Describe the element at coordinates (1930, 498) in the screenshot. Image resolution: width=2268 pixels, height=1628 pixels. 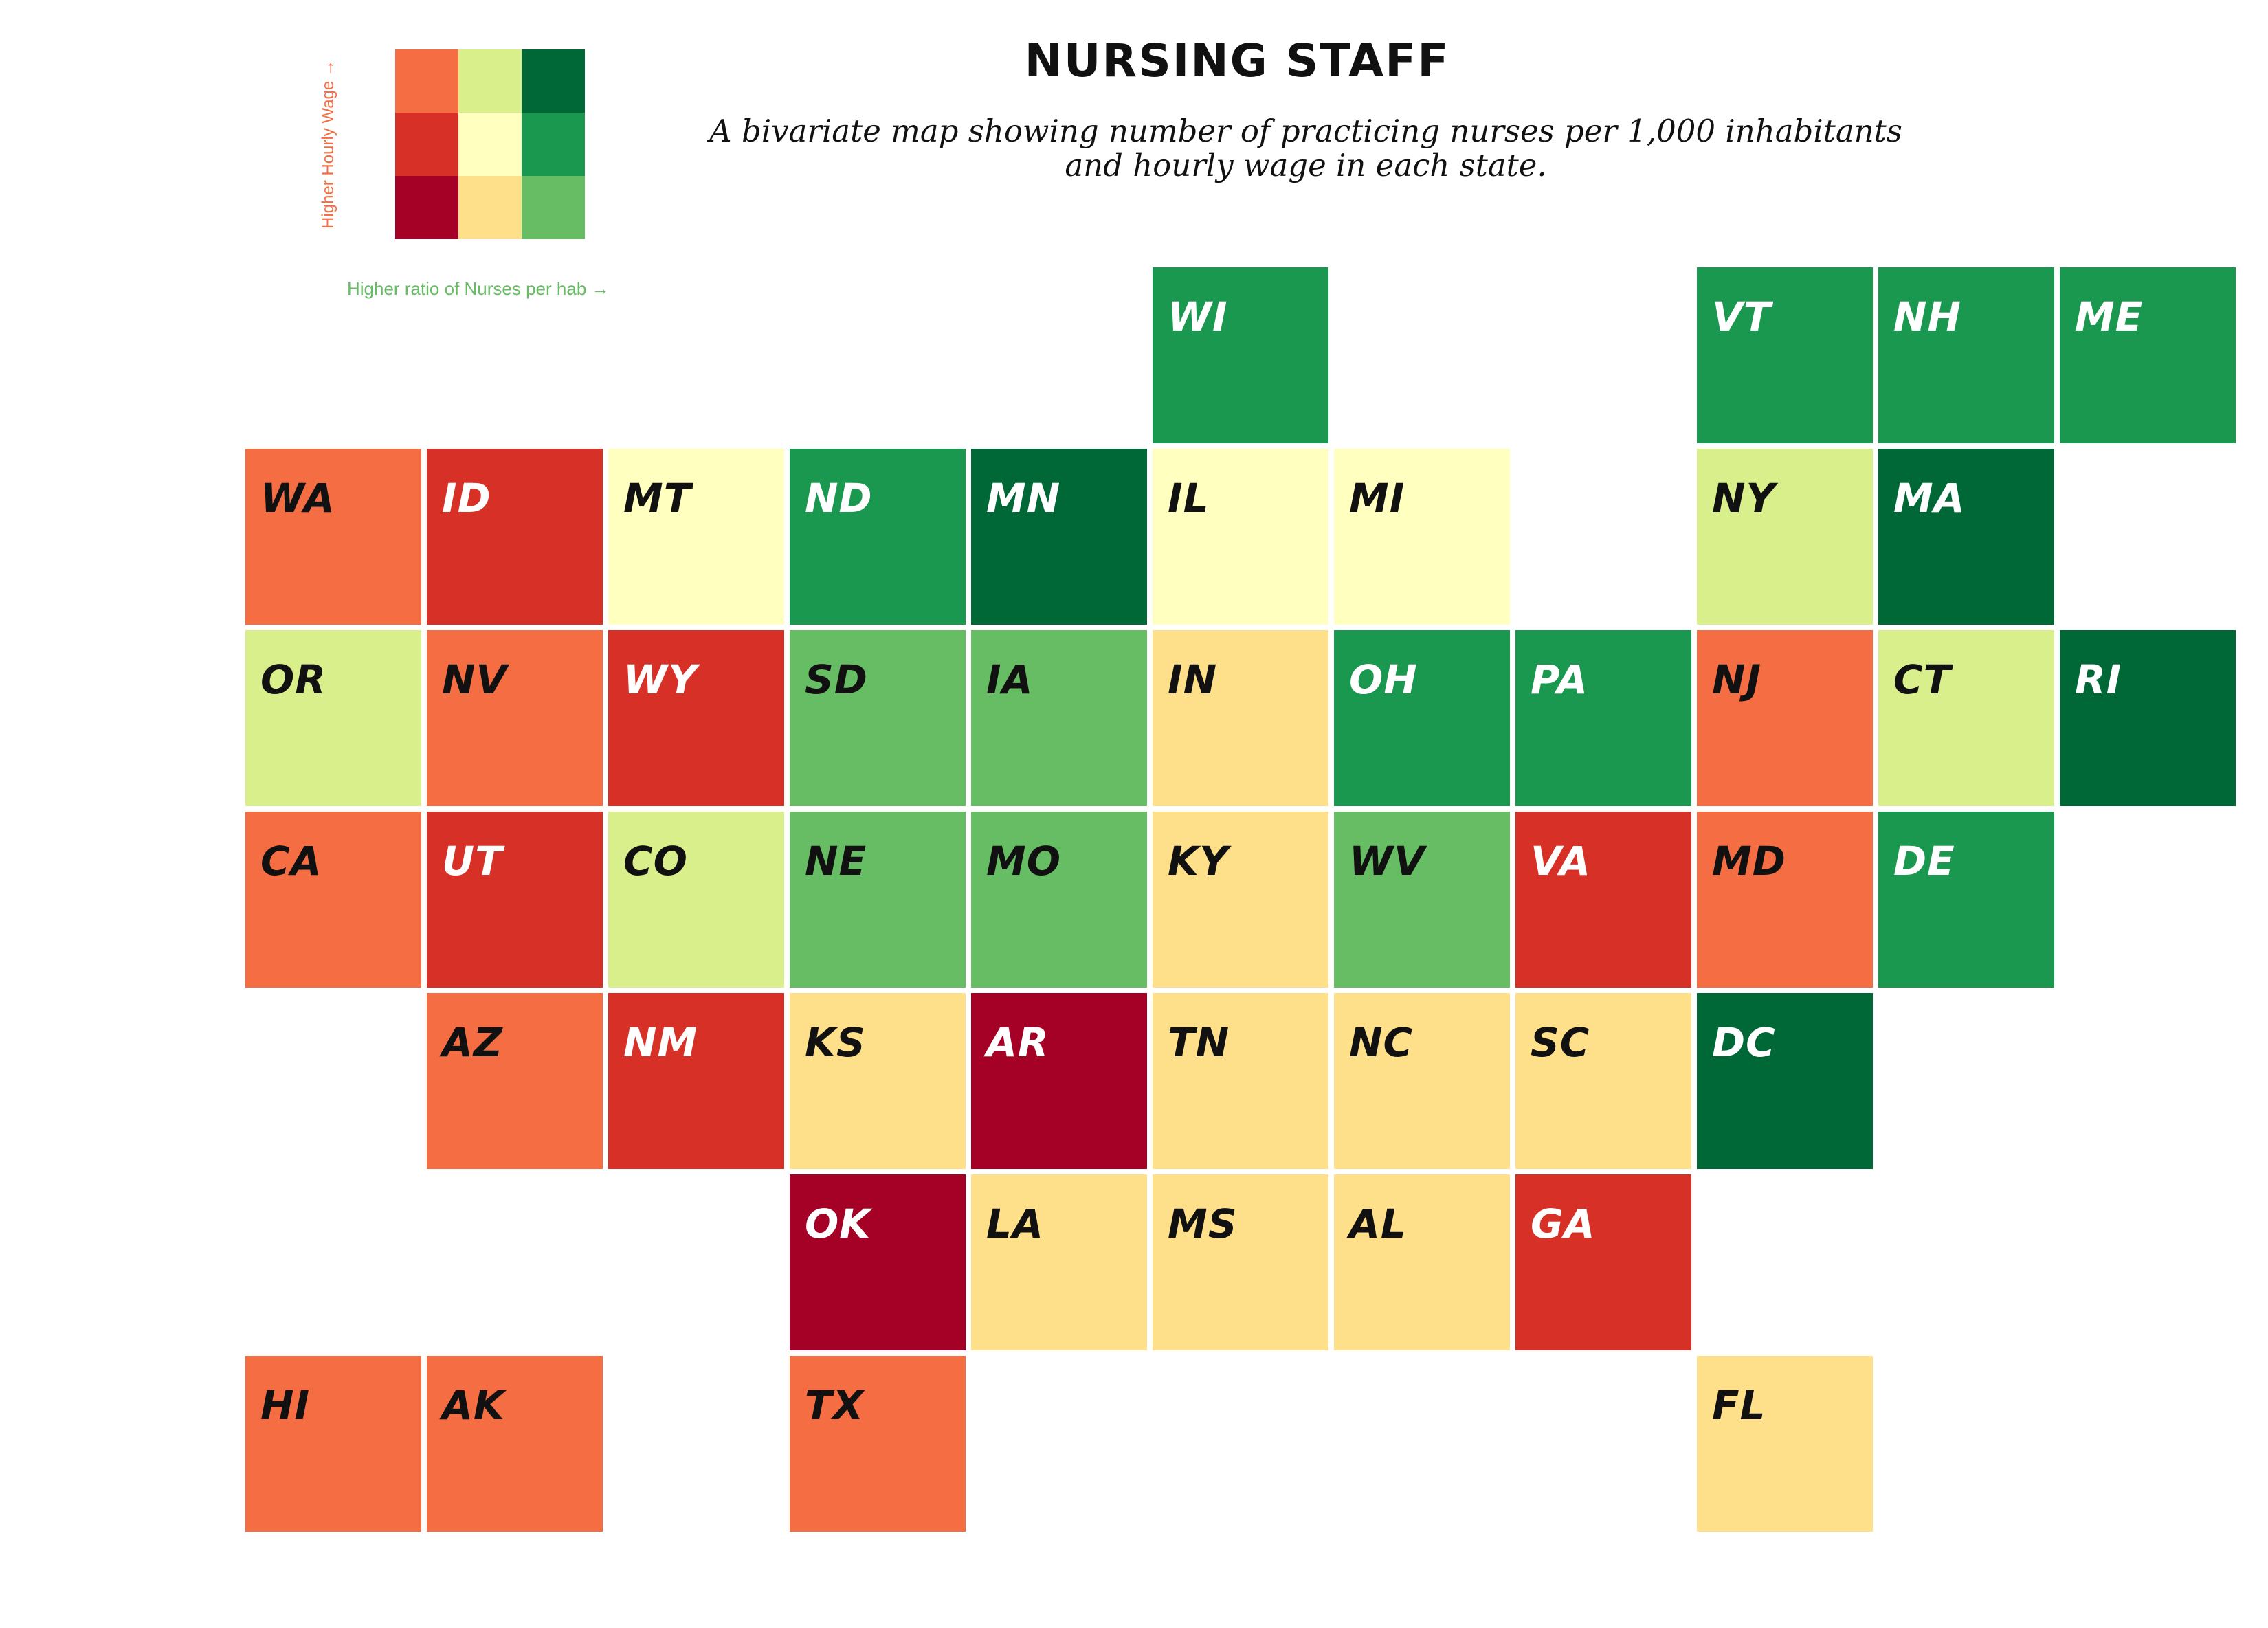
I see `state-label: MA` at that location.